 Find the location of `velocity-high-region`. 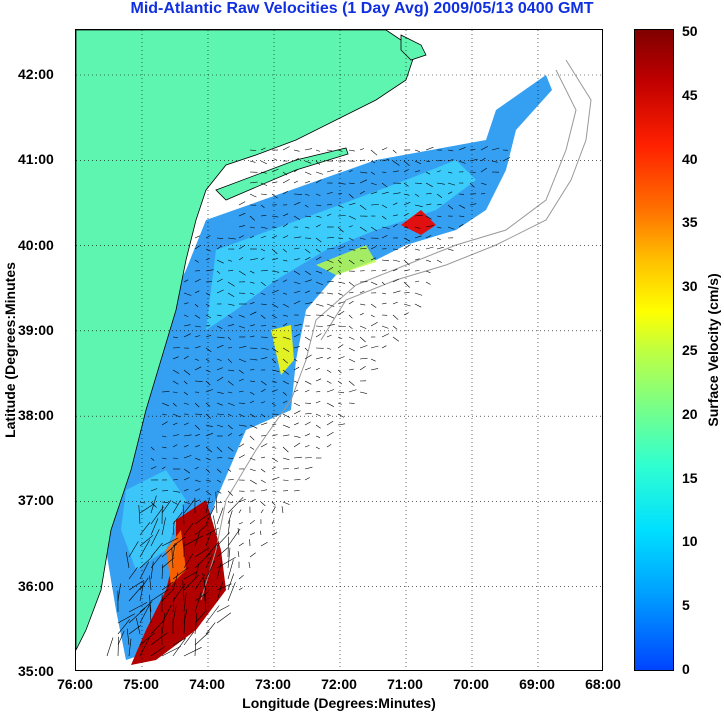

velocity-high-region is located at coordinates (176, 557).